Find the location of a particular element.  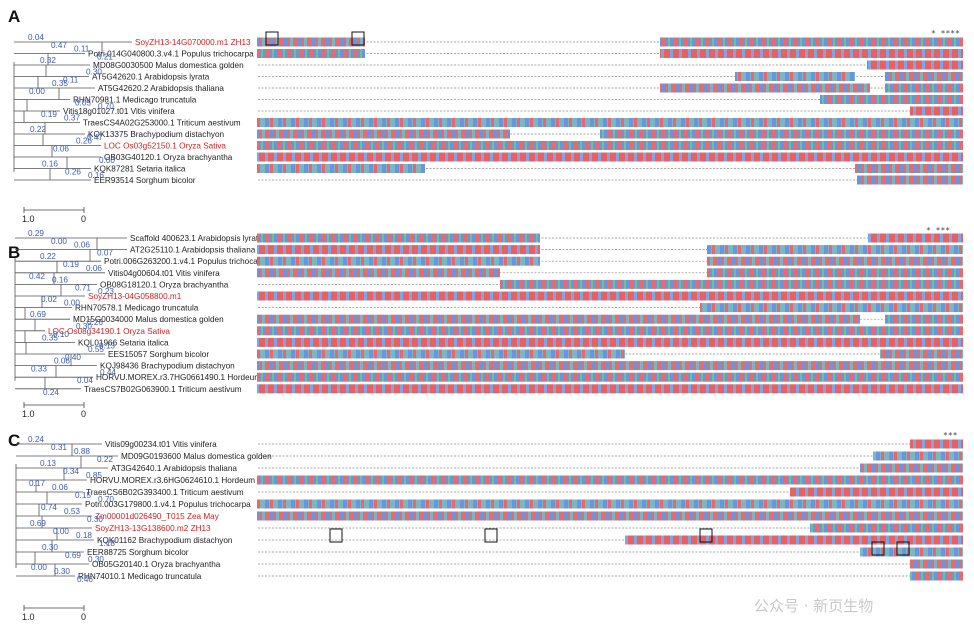

branch-length-value: 0.10 is located at coordinates (61, 334).